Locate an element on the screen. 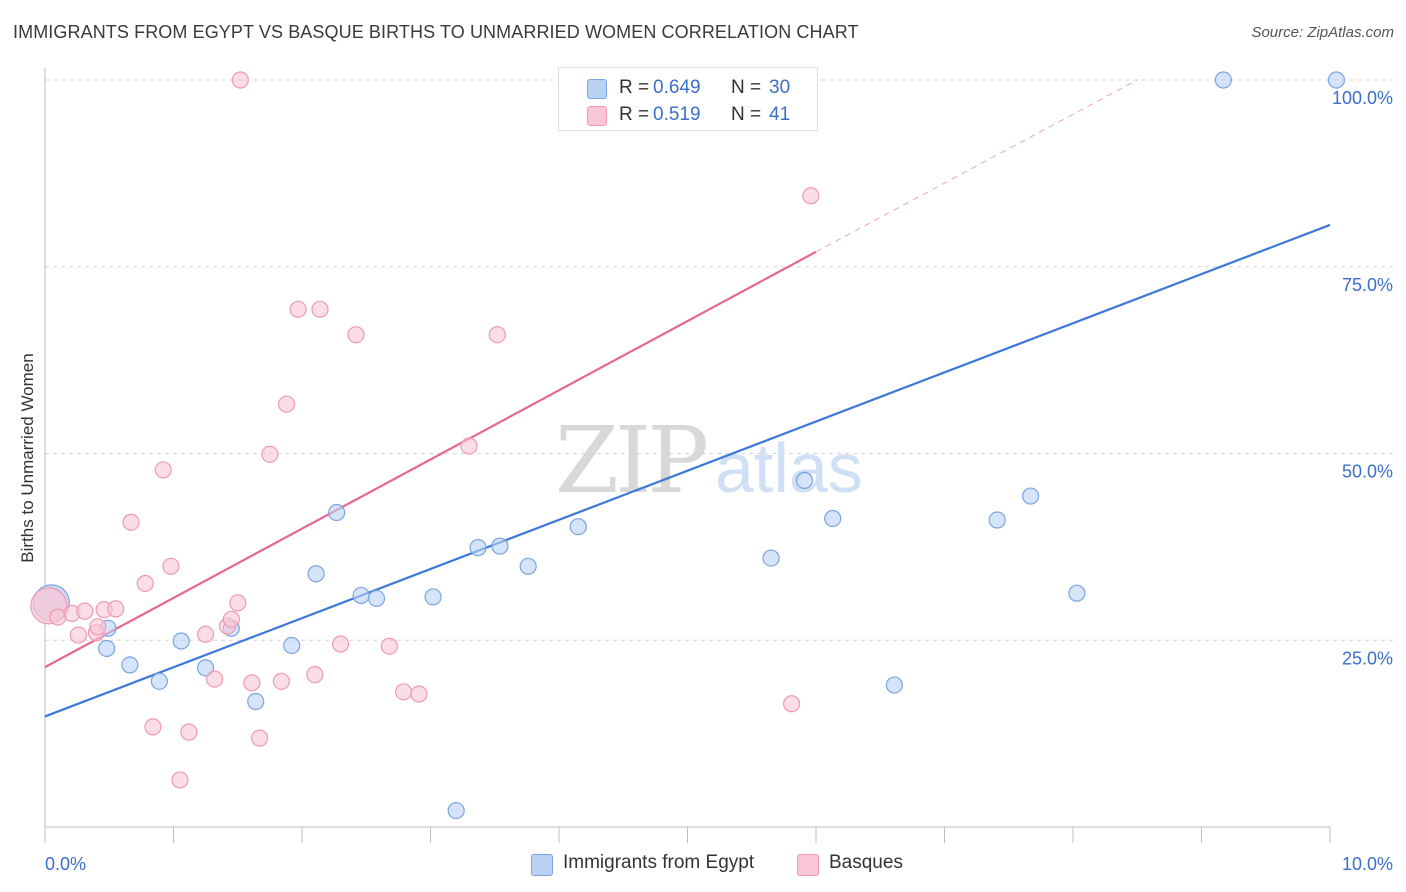  series-swatch-basques is located at coordinates (808, 865).